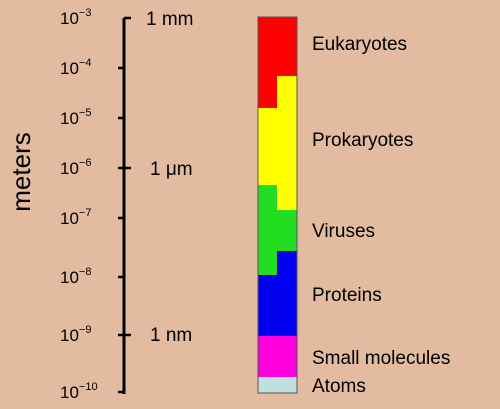 This screenshot has height=409, width=500. Describe the element at coordinates (171, 169) in the screenshot. I see `unit-label-um: 1 μm` at that location.